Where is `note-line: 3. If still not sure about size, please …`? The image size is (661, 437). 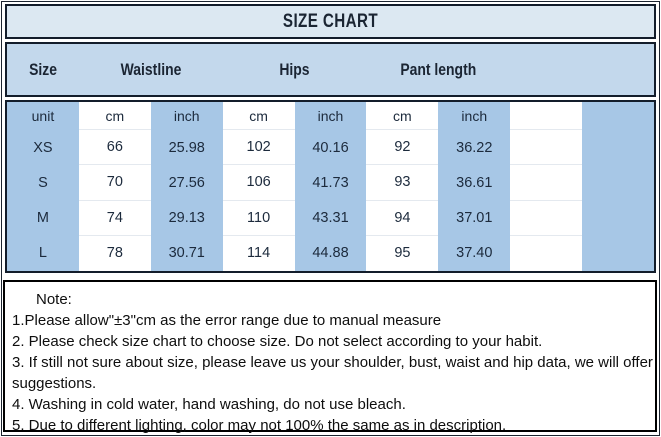 note-line: 3. If still not sure about size, please … is located at coordinates (332, 362).